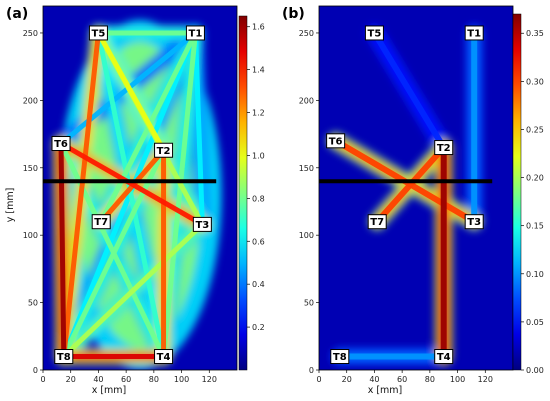 The height and width of the screenshot is (401, 550). Describe the element at coordinates (258, 70) in the screenshot. I see `colorbar-tick-label: 1.4` at that location.